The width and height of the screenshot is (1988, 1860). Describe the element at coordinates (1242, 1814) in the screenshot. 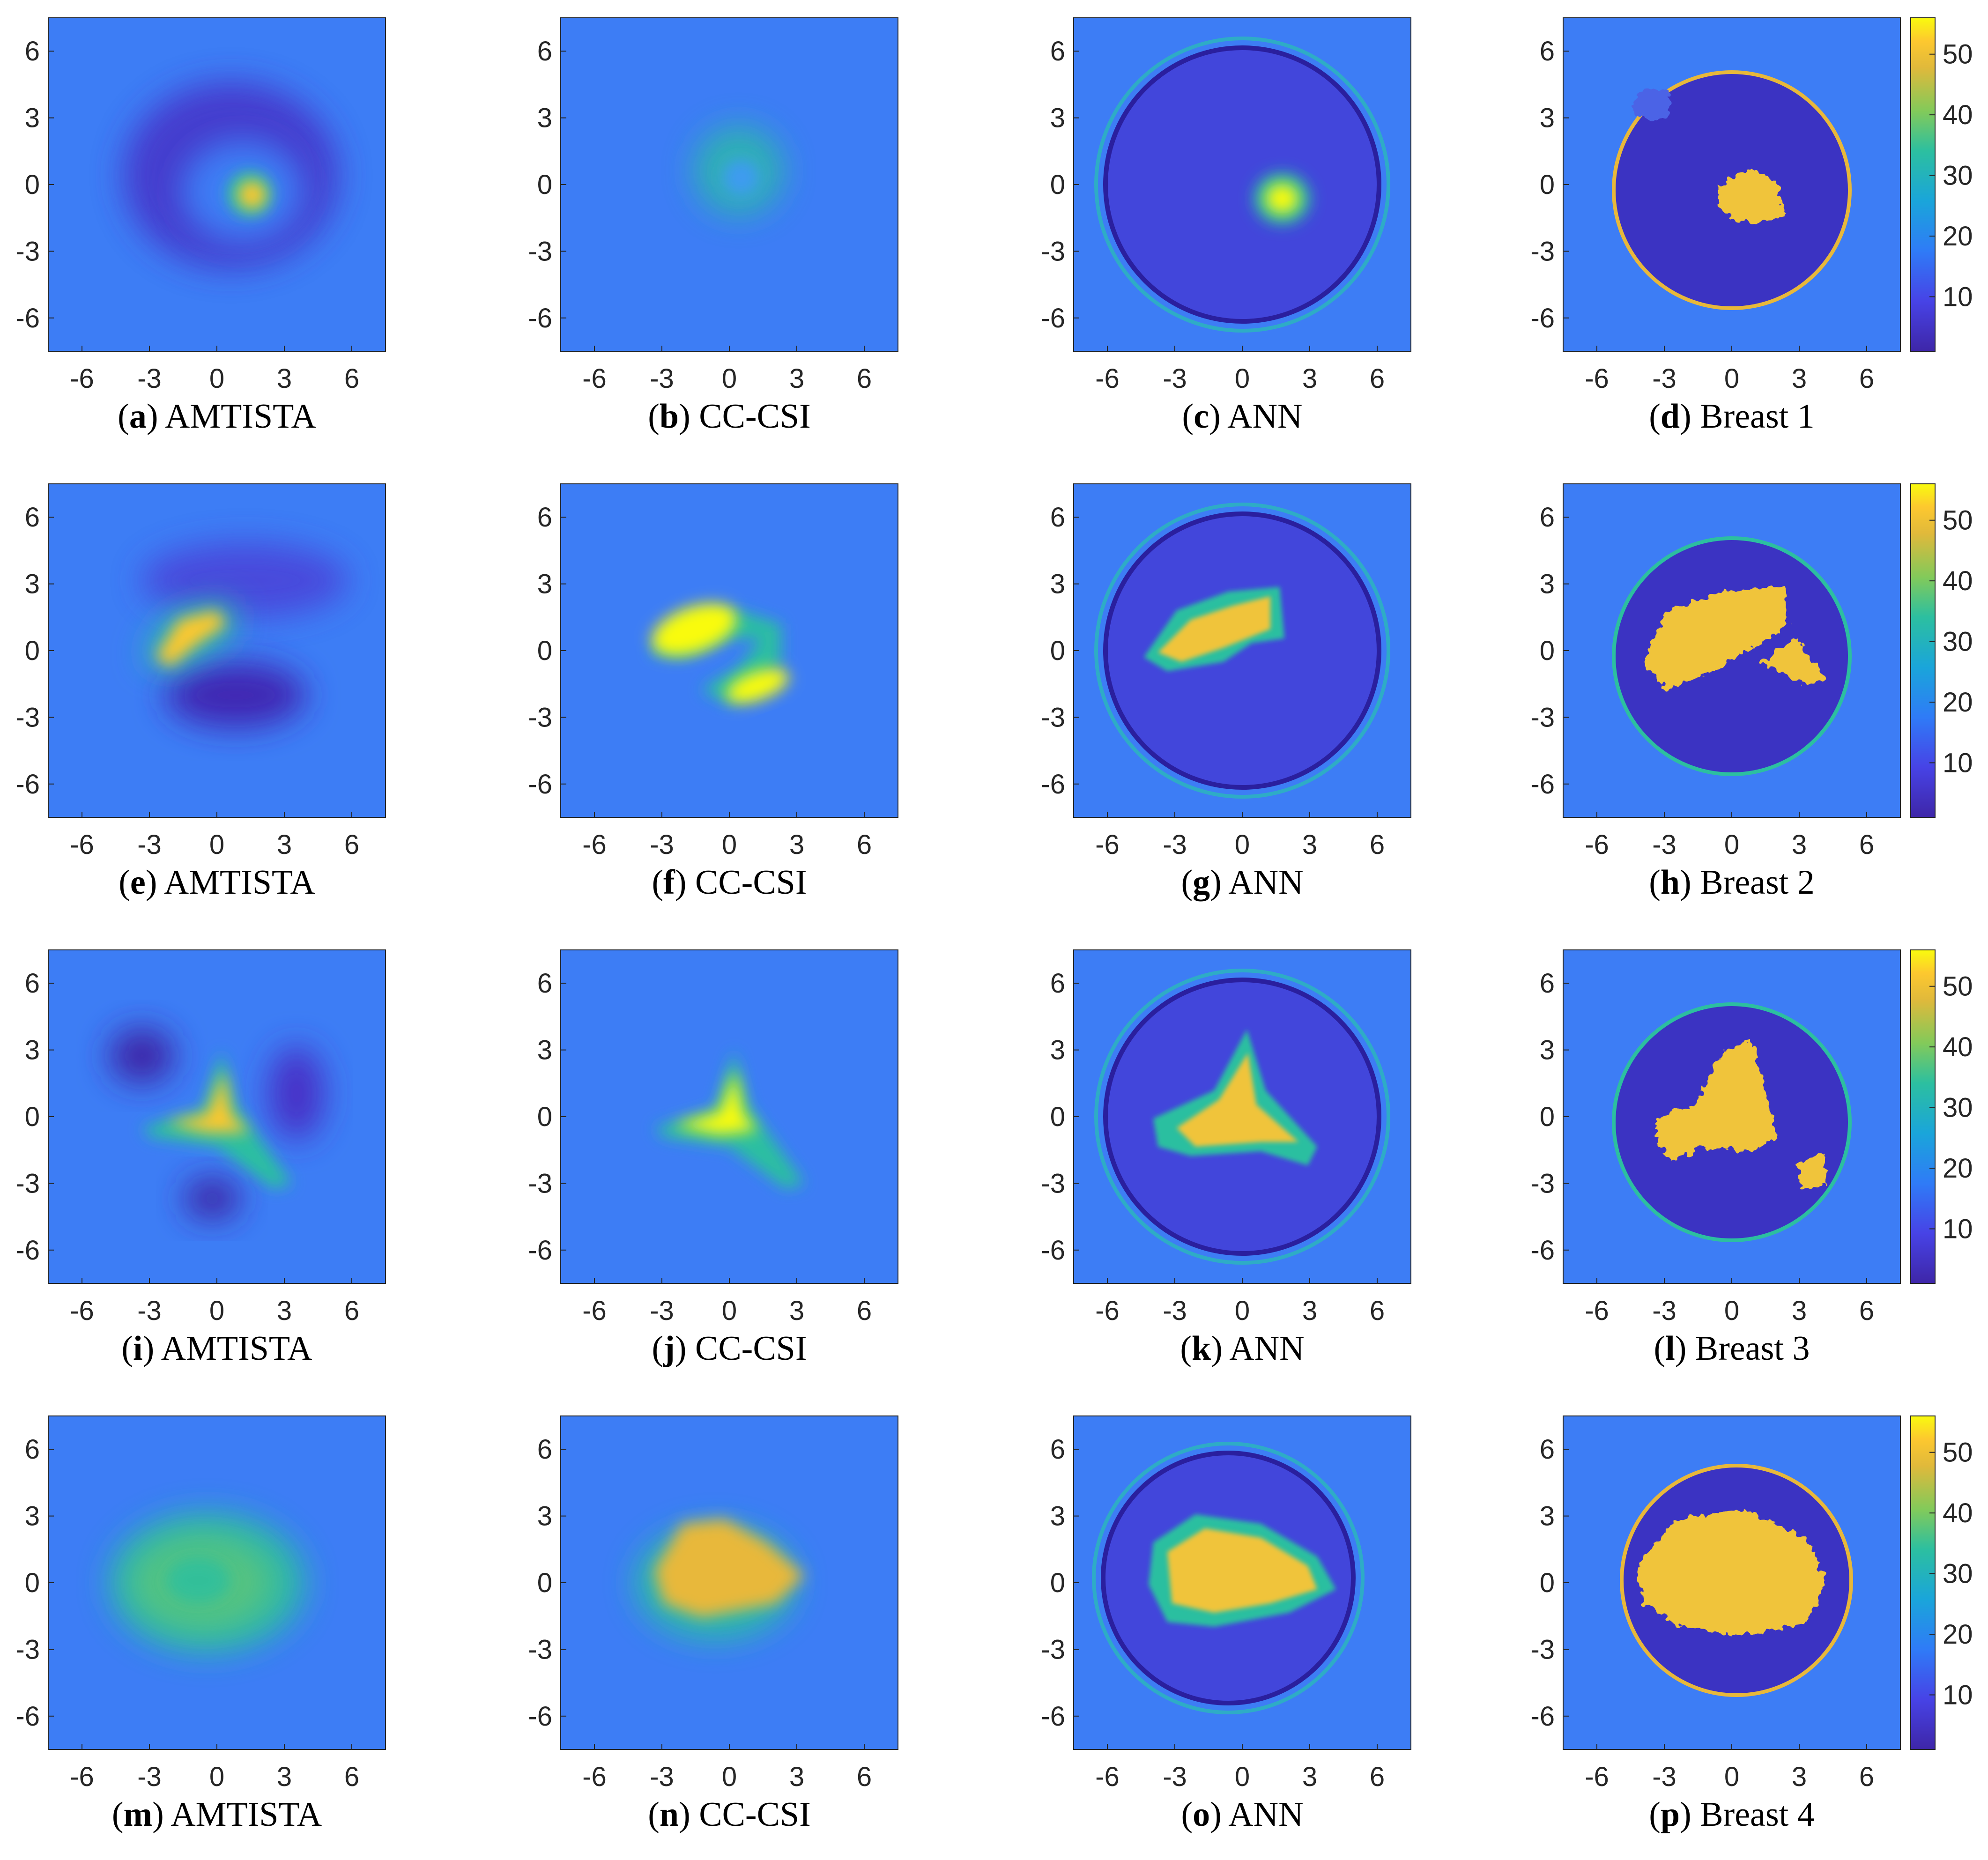

I see `panel-caption: (o) ANN` at that location.